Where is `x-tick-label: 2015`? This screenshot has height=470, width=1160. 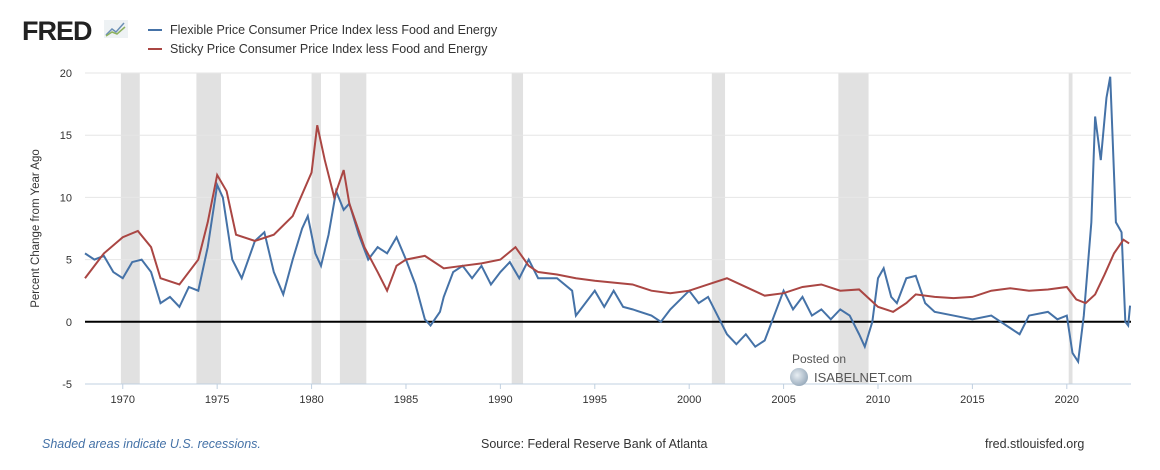
x-tick-label: 2015 is located at coordinates (972, 400).